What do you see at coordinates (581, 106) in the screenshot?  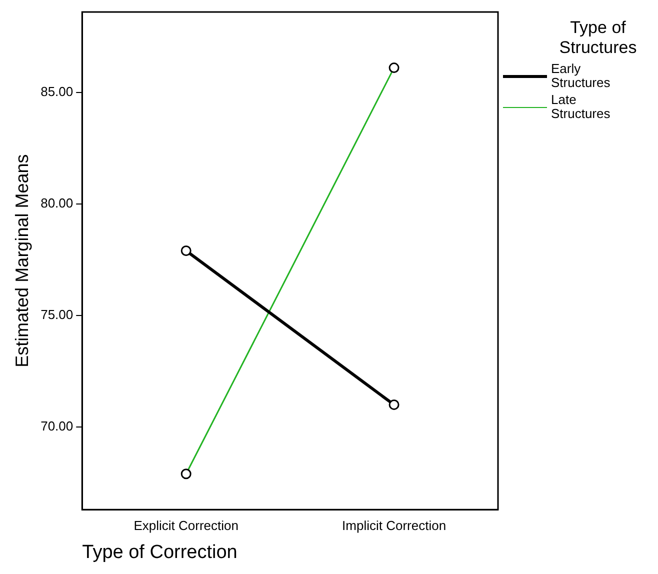 I see `legend-label: Late Structures` at bounding box center [581, 106].